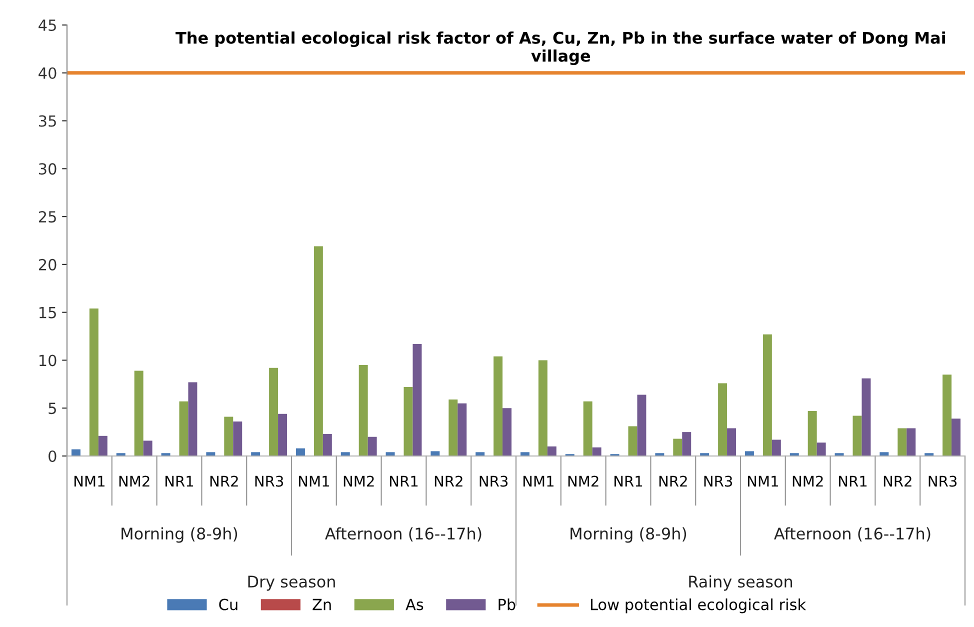 The height and width of the screenshot is (627, 974). What do you see at coordinates (507, 604) in the screenshot?
I see `legend-label: Pb` at bounding box center [507, 604].